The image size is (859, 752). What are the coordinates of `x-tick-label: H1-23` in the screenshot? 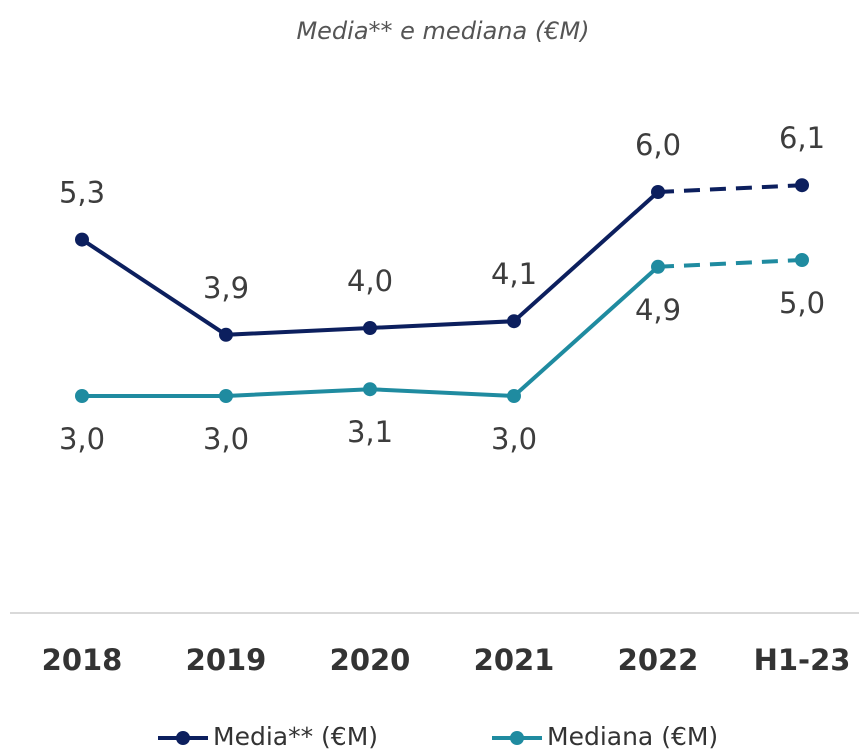 It's located at (802, 660).